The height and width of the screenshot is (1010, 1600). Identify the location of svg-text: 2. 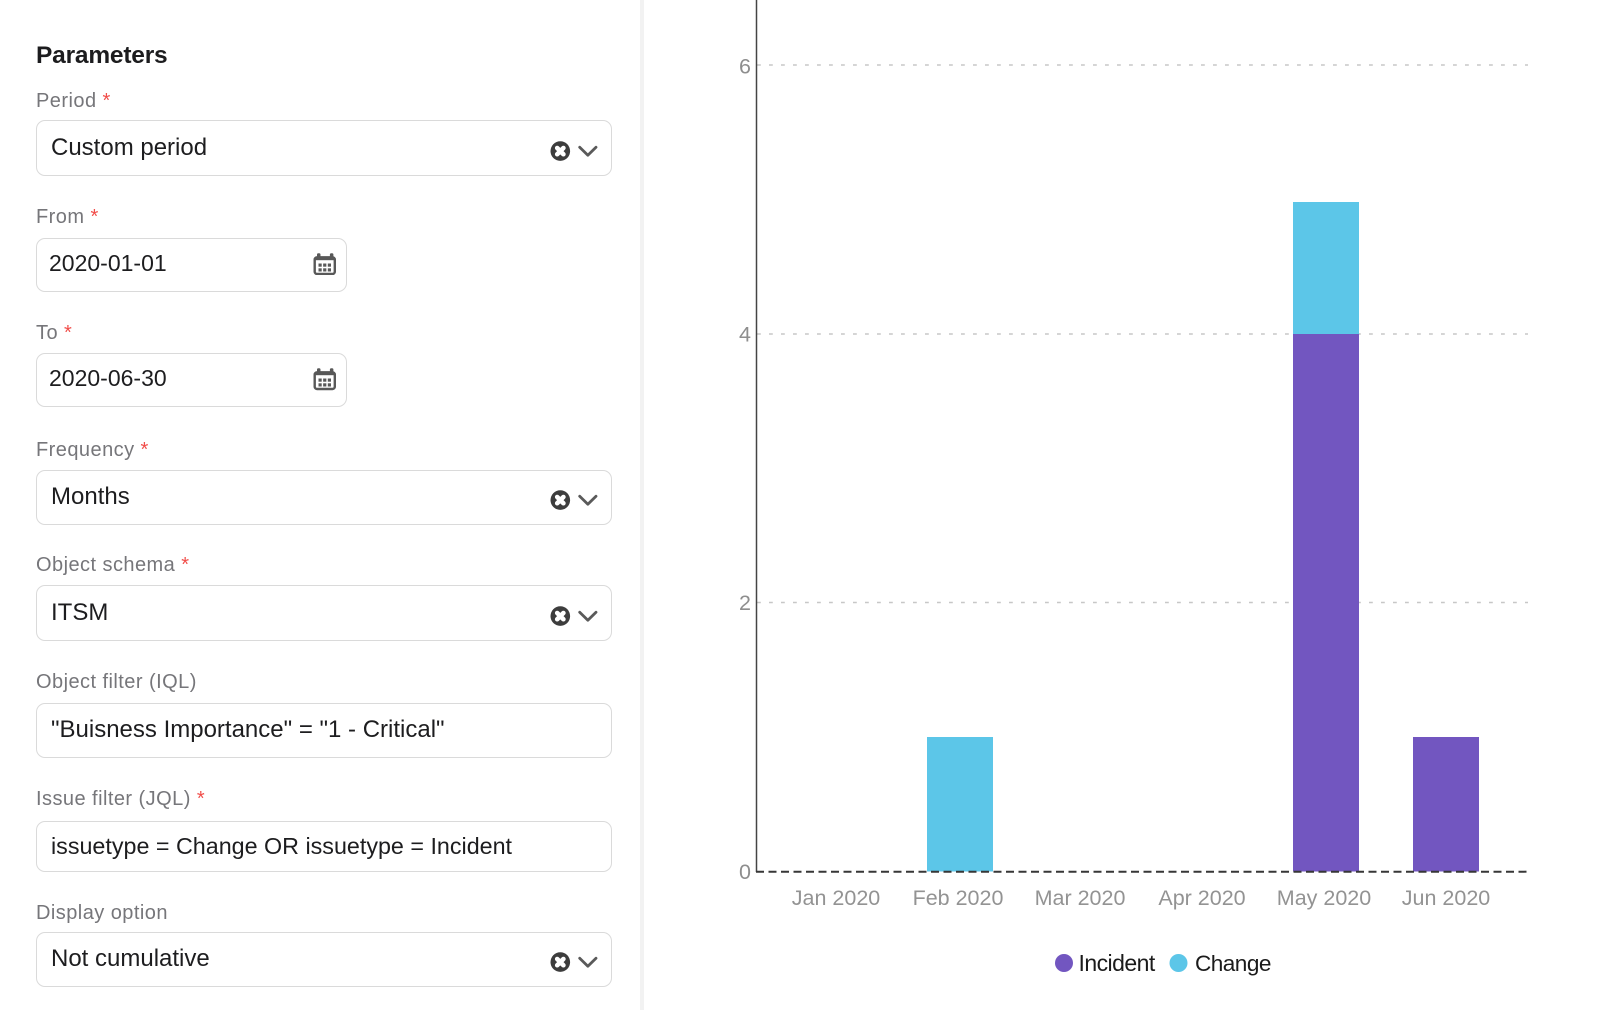
(745, 603).